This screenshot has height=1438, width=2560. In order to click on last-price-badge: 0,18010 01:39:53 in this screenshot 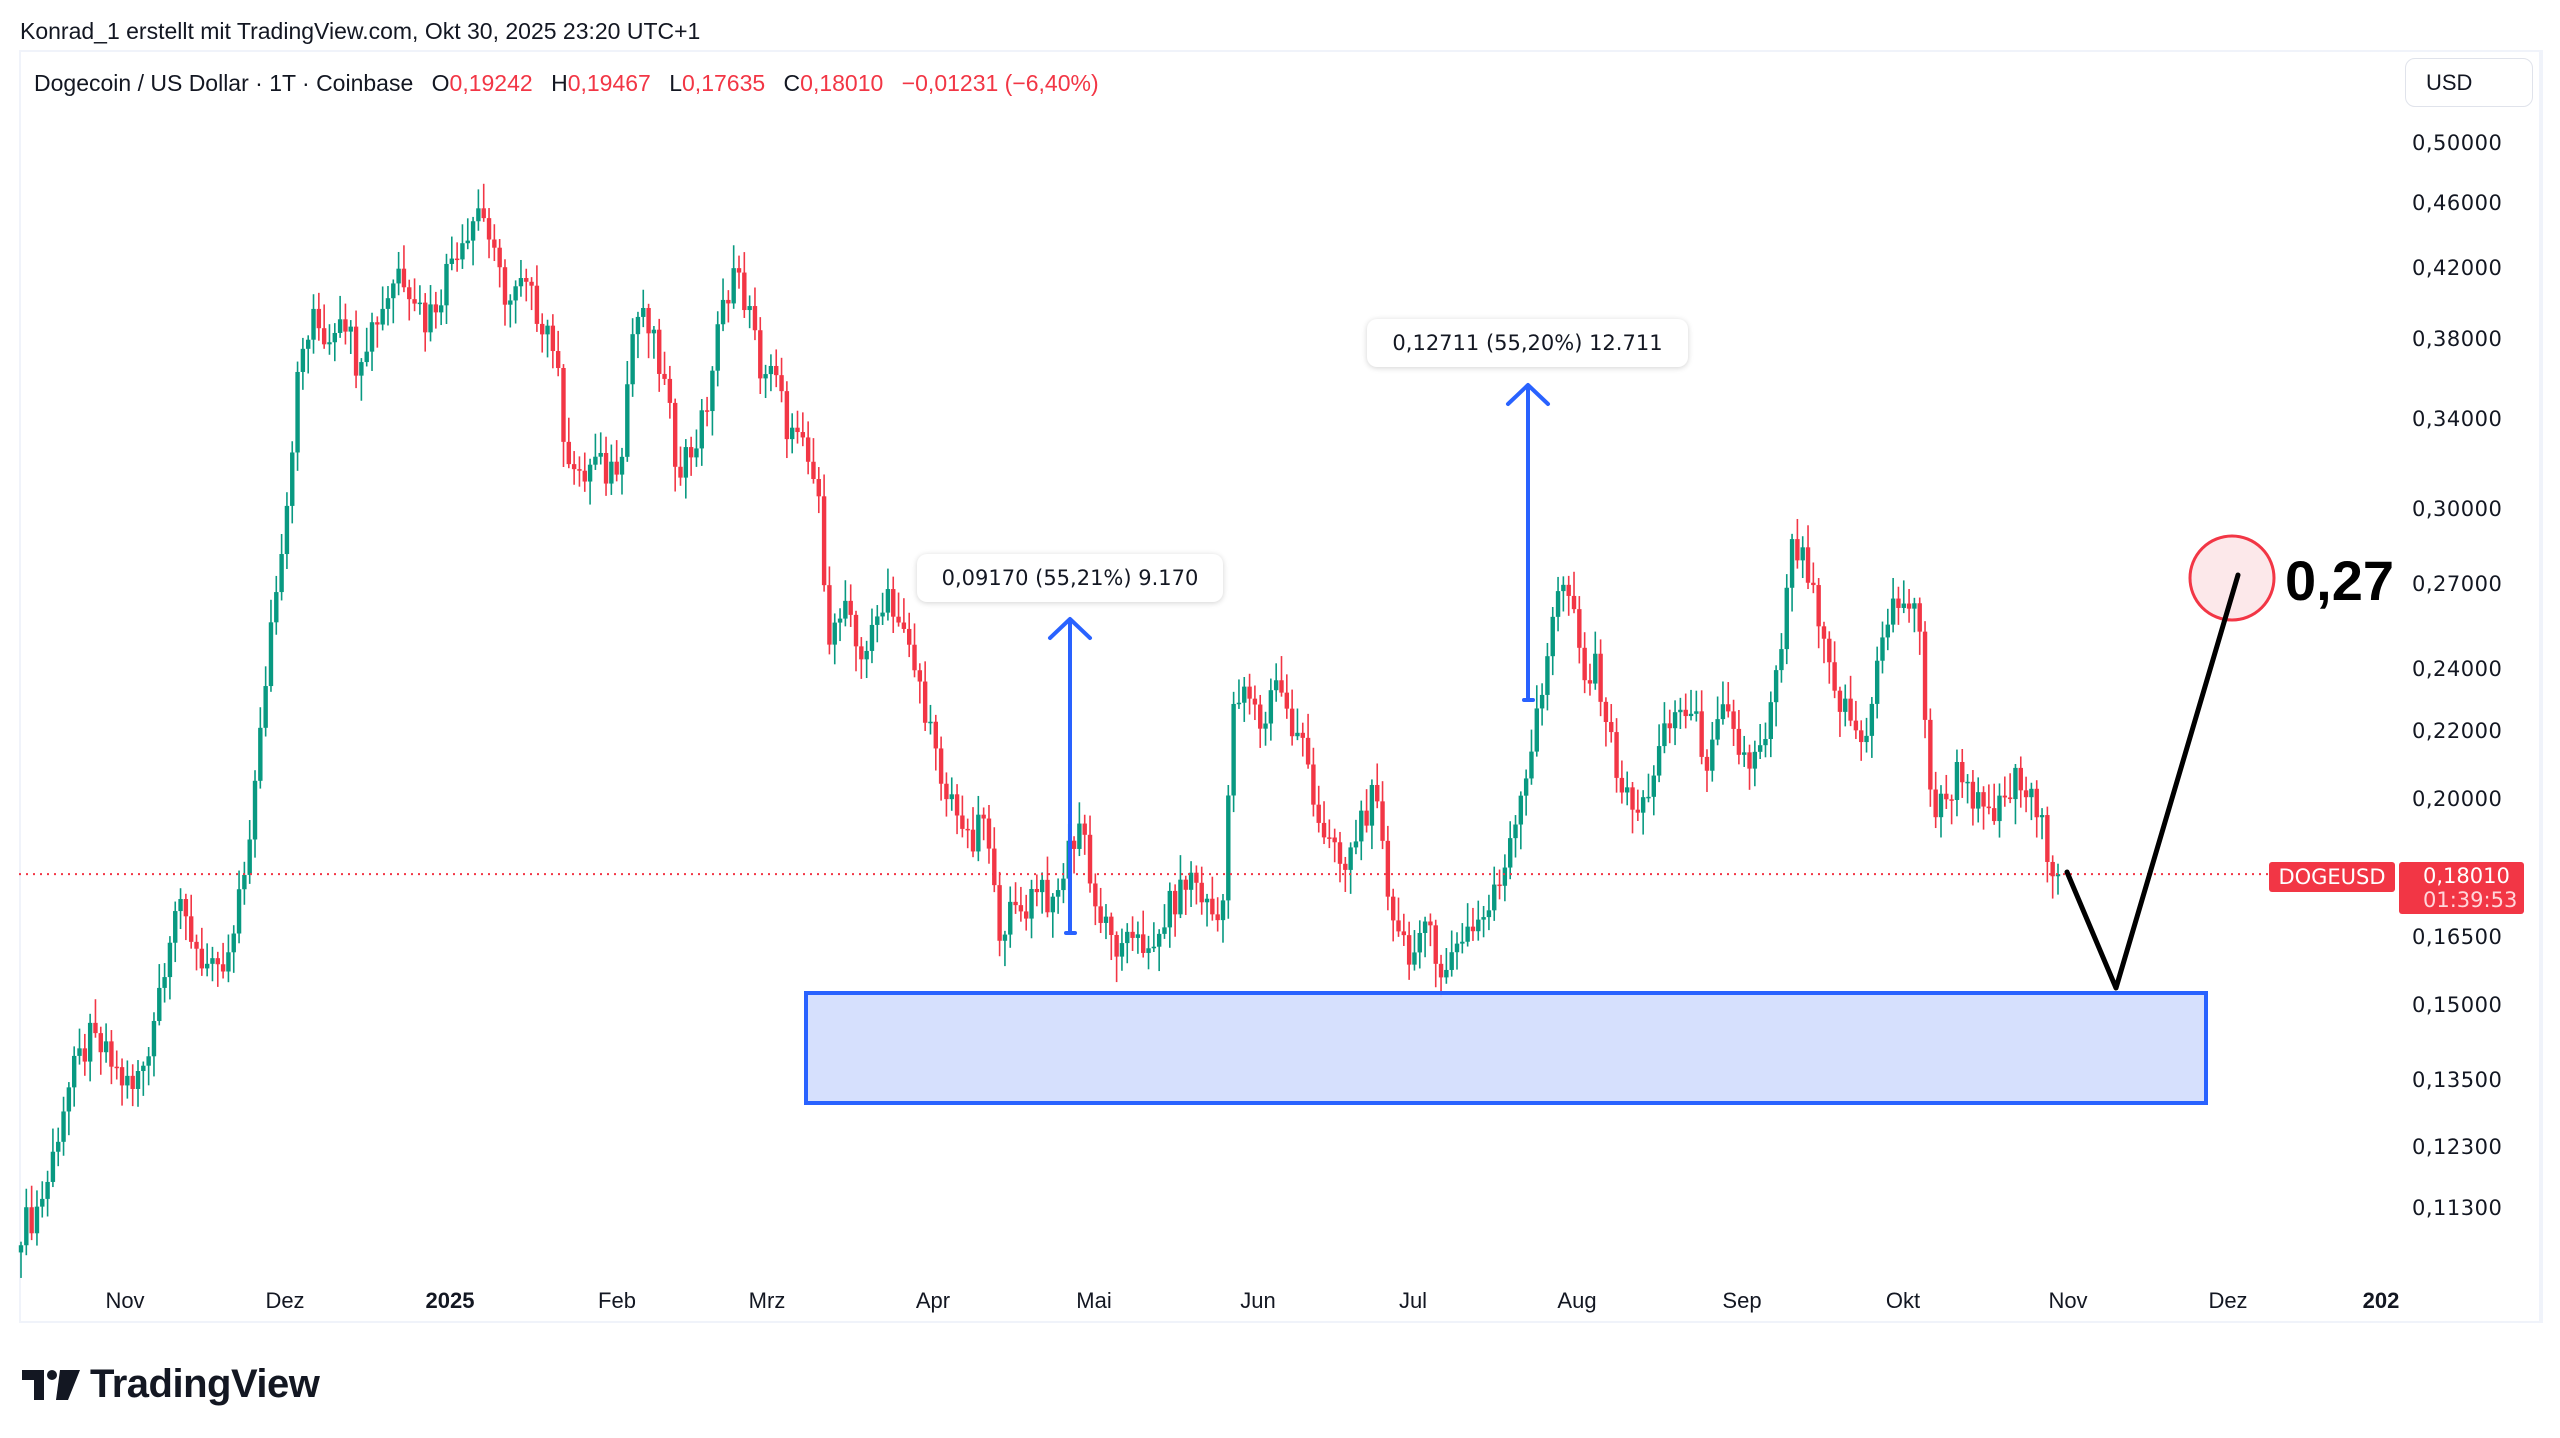, I will do `click(2461, 888)`.